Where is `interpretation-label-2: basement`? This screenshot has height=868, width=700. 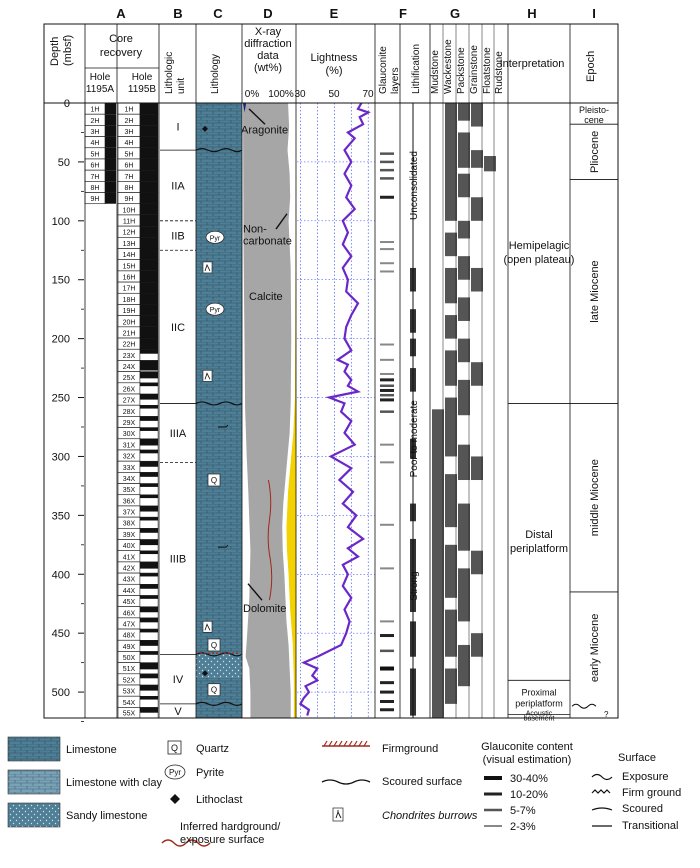
interpretation-label-2: basement is located at coordinates (539, 718).